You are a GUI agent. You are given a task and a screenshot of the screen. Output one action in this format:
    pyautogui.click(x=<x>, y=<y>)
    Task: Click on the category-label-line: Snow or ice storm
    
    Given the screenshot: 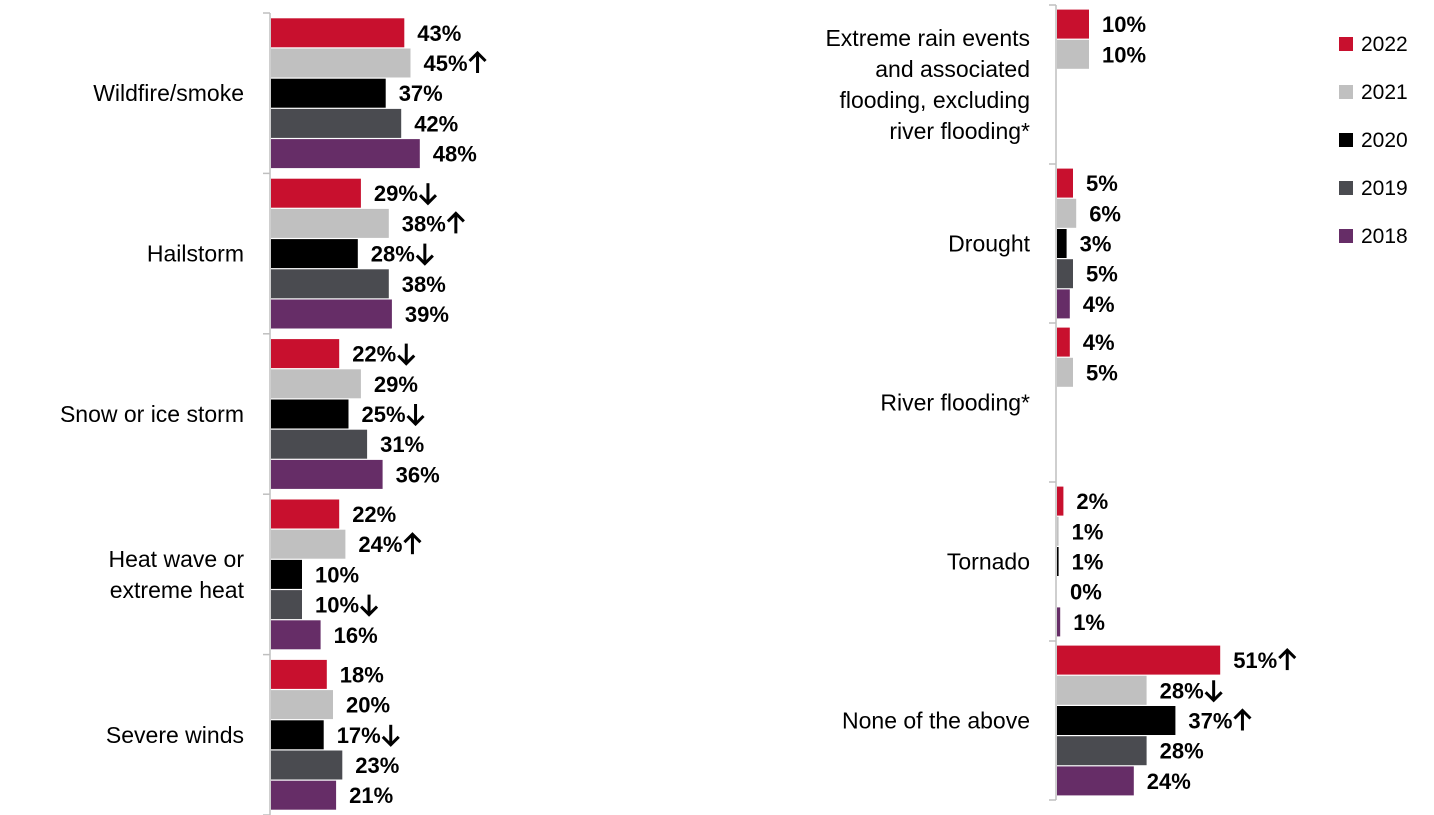 What is the action you would take?
    pyautogui.click(x=152, y=414)
    